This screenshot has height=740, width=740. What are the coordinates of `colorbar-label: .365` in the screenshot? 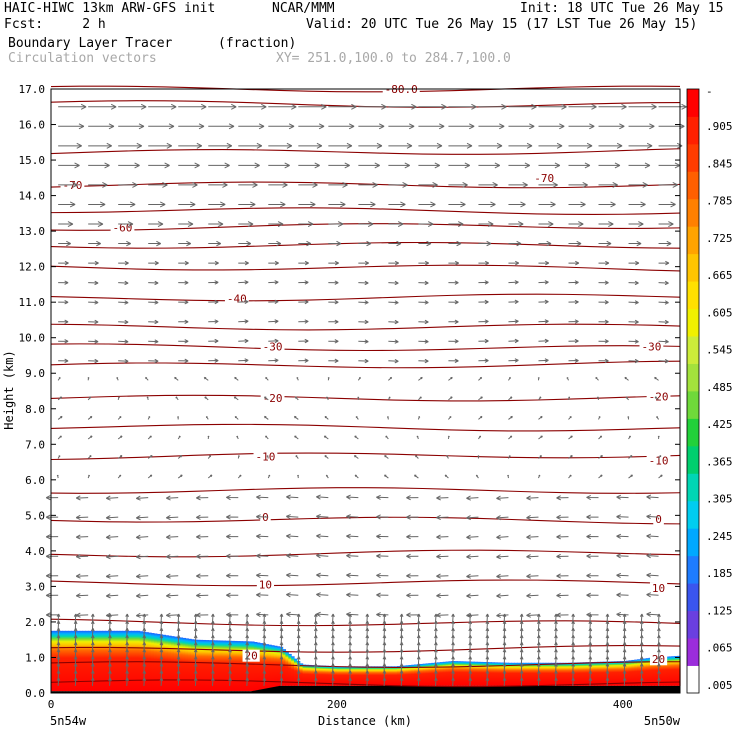 It's located at (719, 461).